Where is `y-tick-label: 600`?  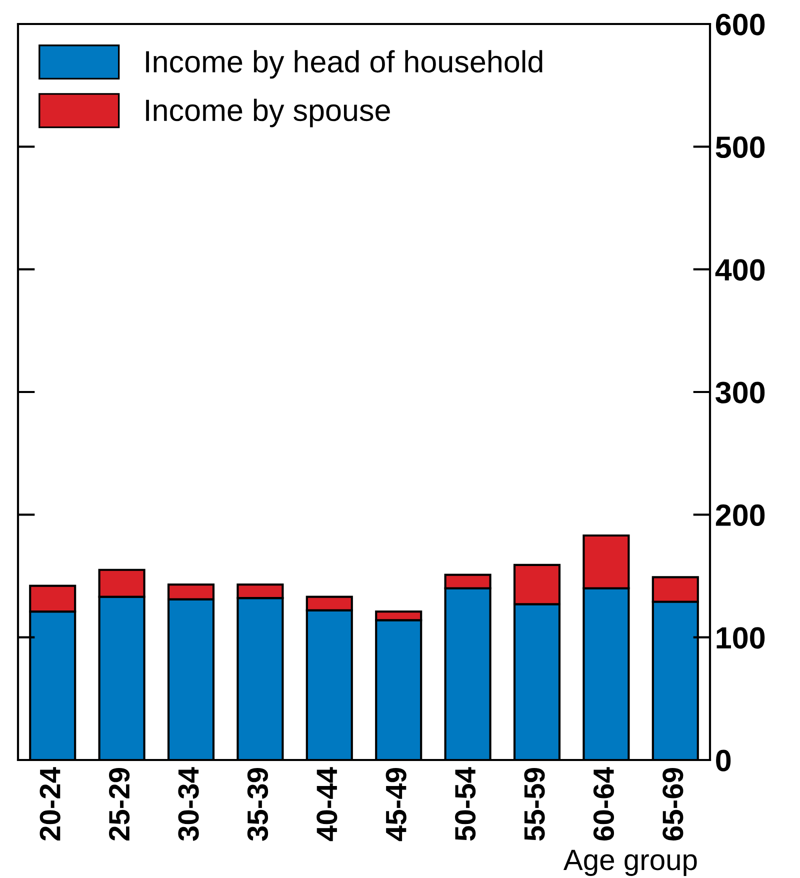
y-tick-label: 600 is located at coordinates (740, 25).